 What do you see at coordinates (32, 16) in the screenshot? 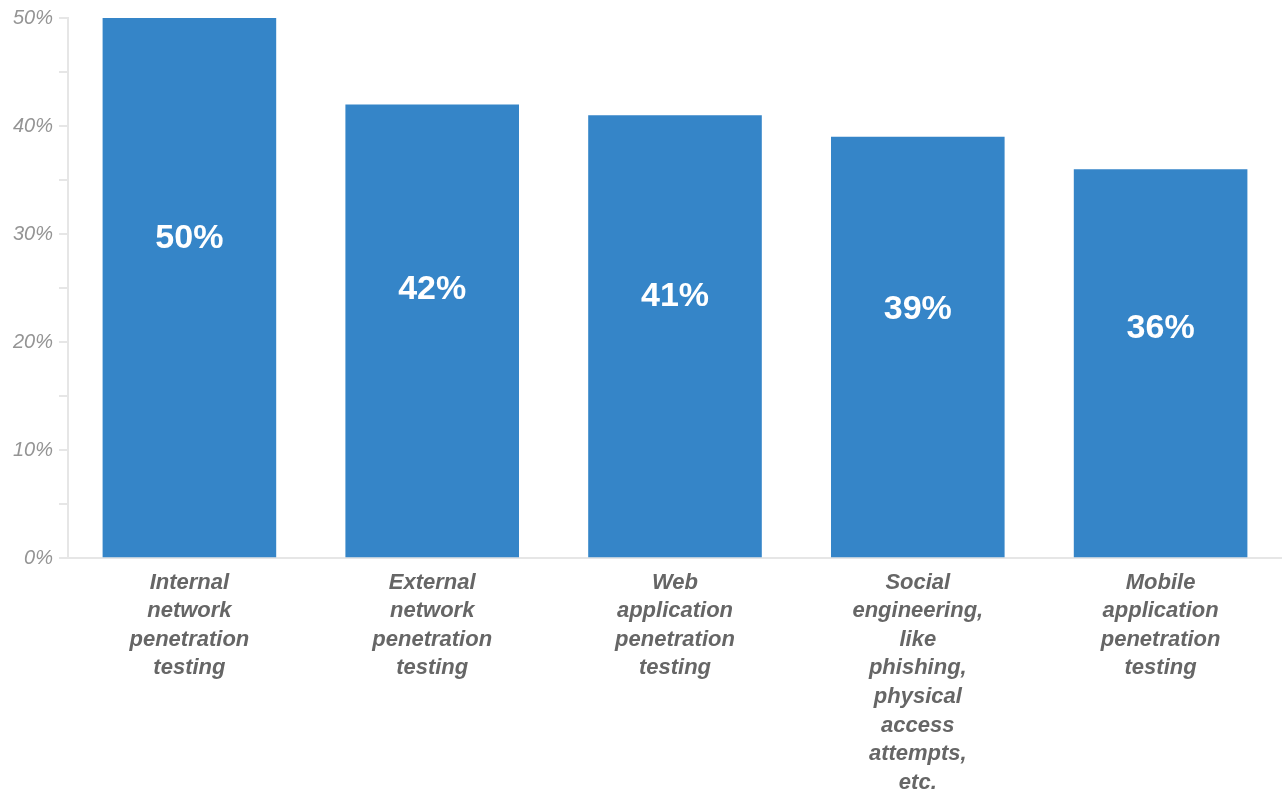
I see `y-tick-label: 50%` at bounding box center [32, 16].